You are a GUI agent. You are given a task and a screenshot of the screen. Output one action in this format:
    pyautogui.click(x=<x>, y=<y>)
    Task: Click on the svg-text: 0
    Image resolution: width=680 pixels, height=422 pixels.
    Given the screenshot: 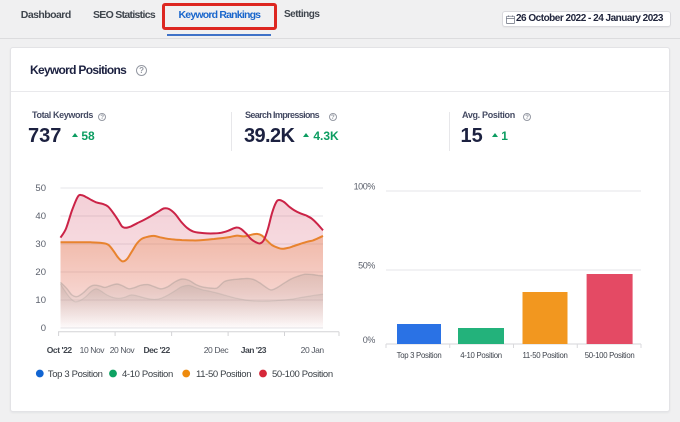 What is the action you would take?
    pyautogui.click(x=43, y=328)
    